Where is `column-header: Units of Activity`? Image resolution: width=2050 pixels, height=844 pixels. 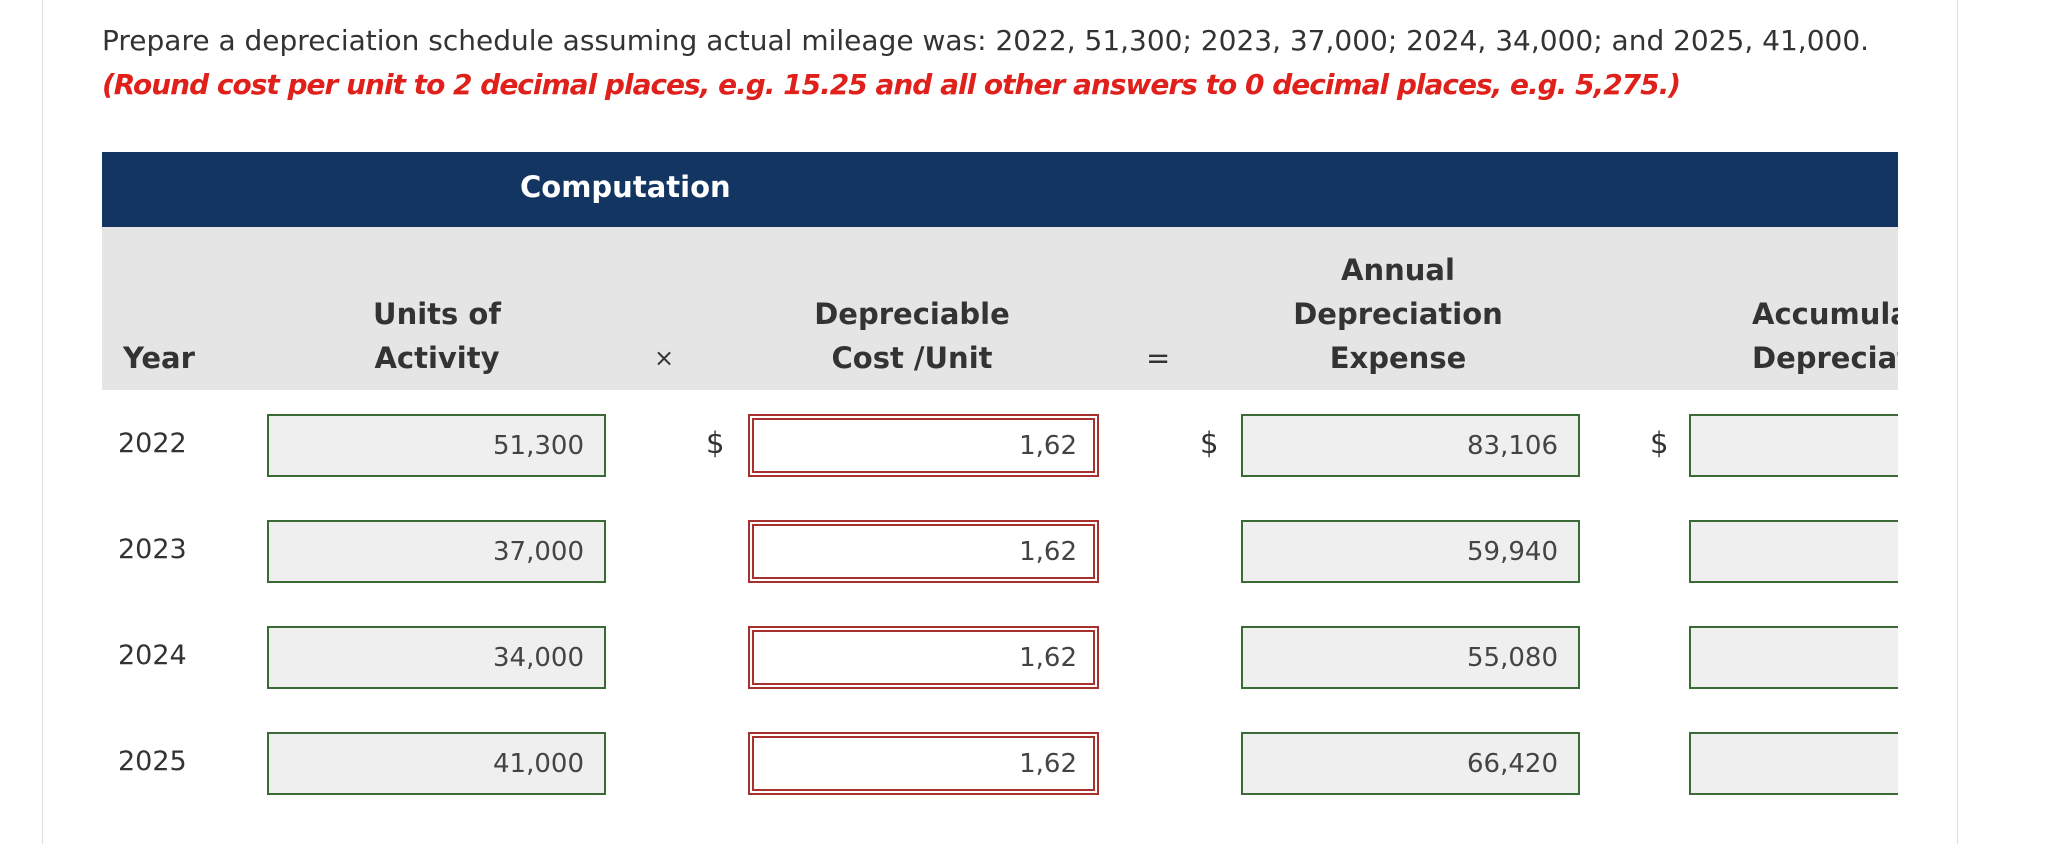 column-header: Units of Activity is located at coordinates (437, 336).